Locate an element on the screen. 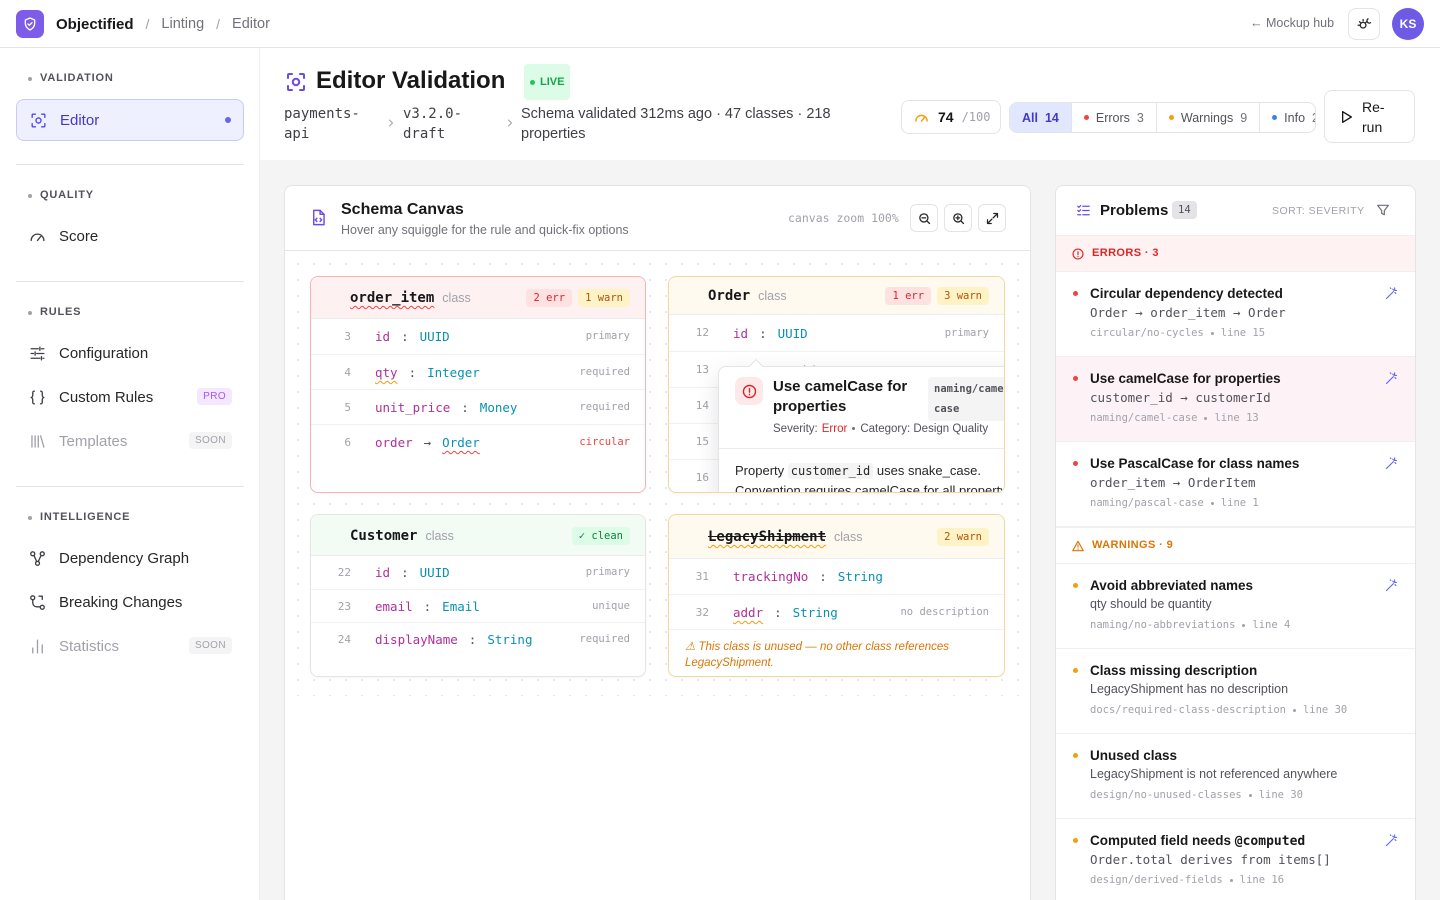  section-dot is located at coordinates (30, 313).